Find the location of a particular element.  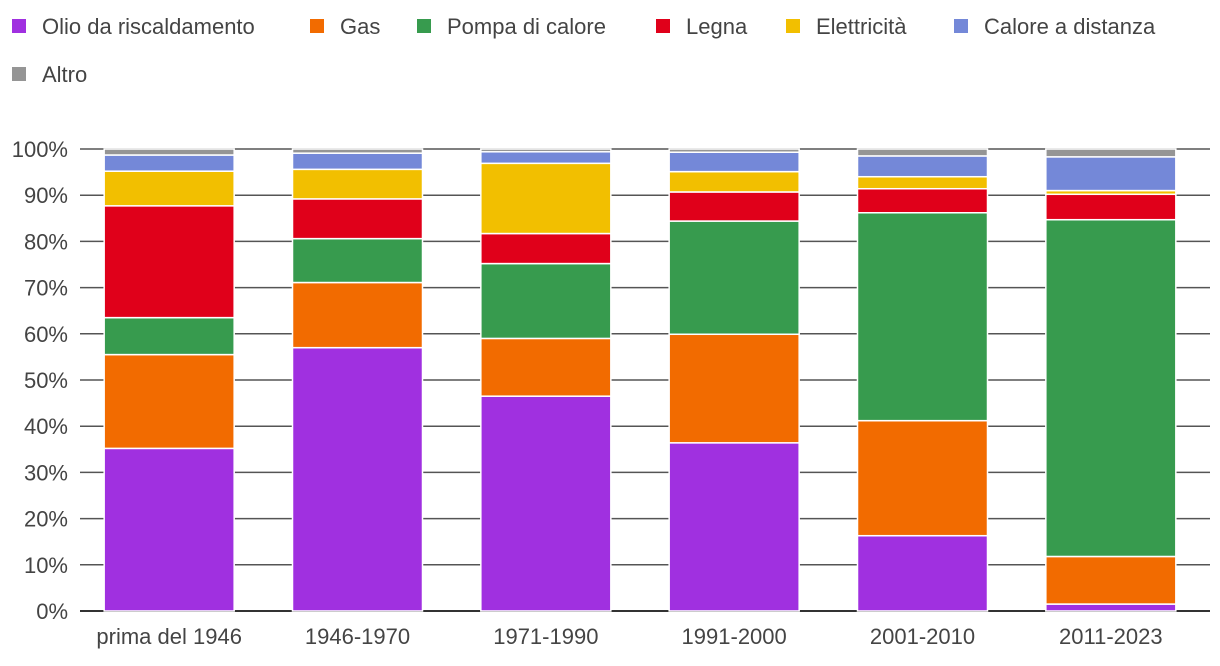

legend-item-olio-da-riscaldamento: Olio da riscaldamento is located at coordinates (133, 26).